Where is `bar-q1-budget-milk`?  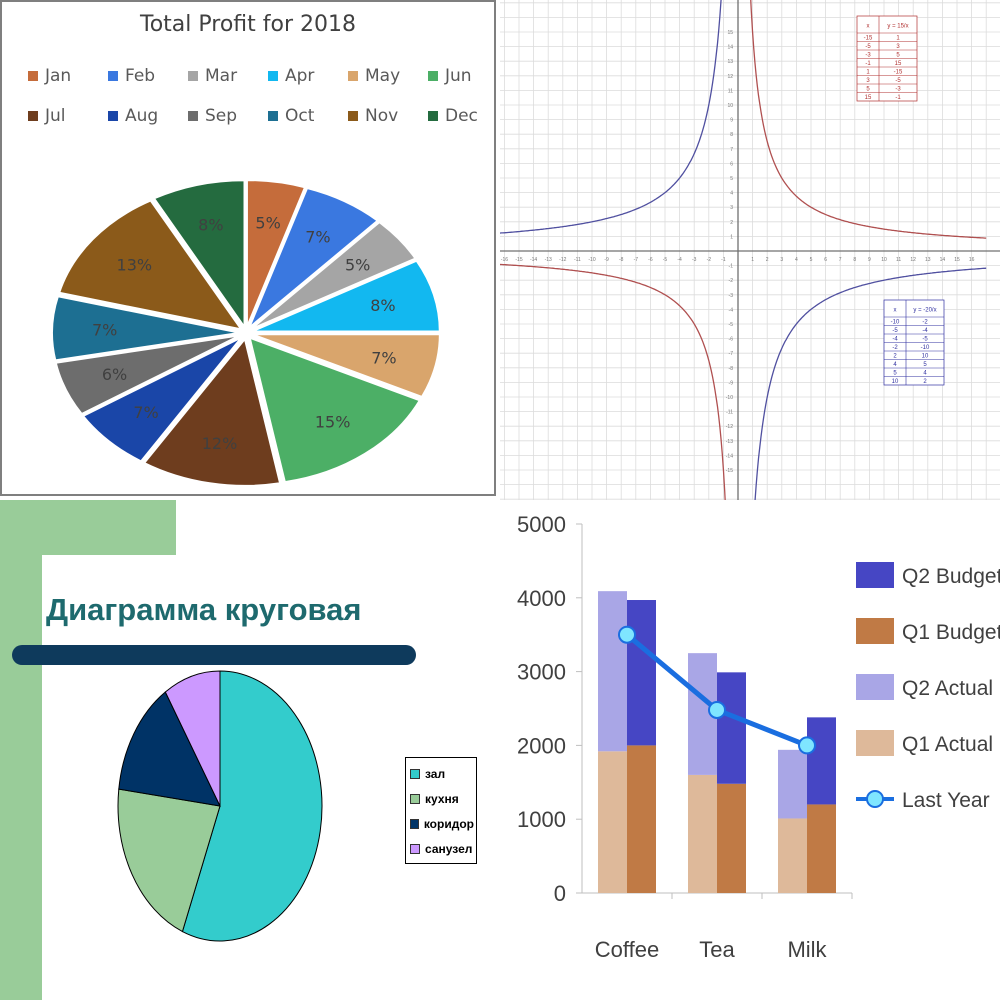 bar-q1-budget-milk is located at coordinates (821, 848).